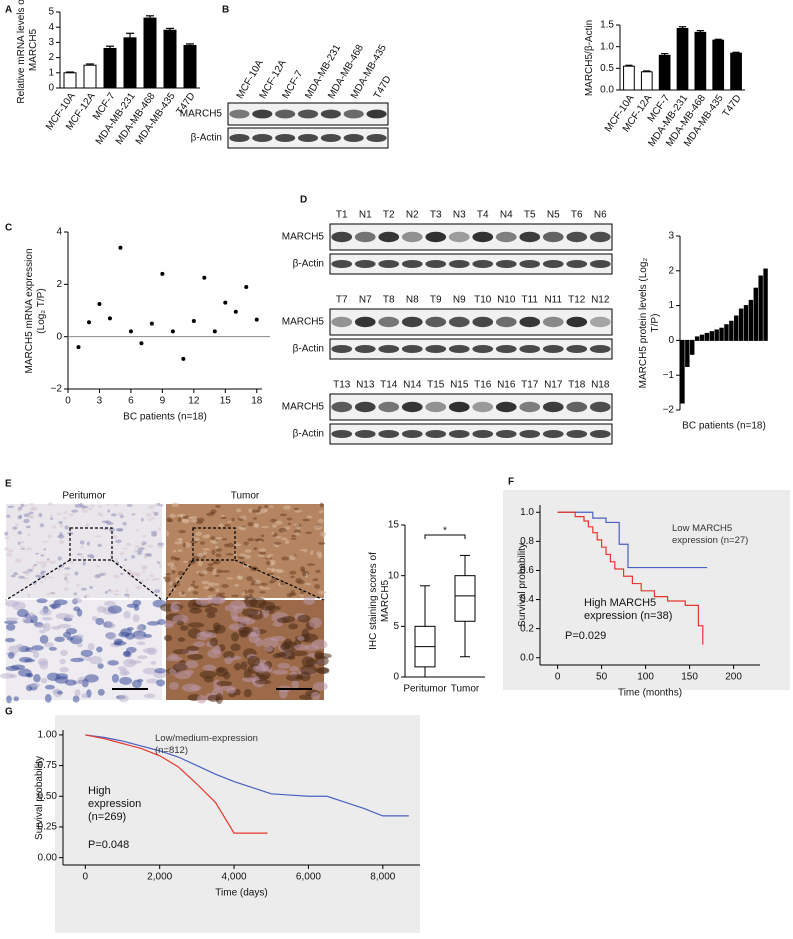 The height and width of the screenshot is (939, 793). I want to click on lane-label: N6, so click(600, 215).